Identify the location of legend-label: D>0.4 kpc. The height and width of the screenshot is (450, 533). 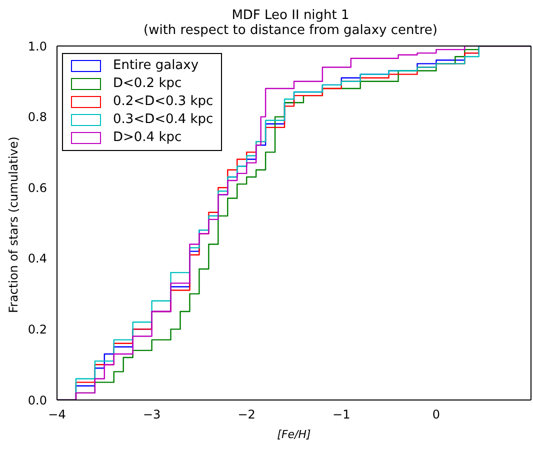
(147, 138).